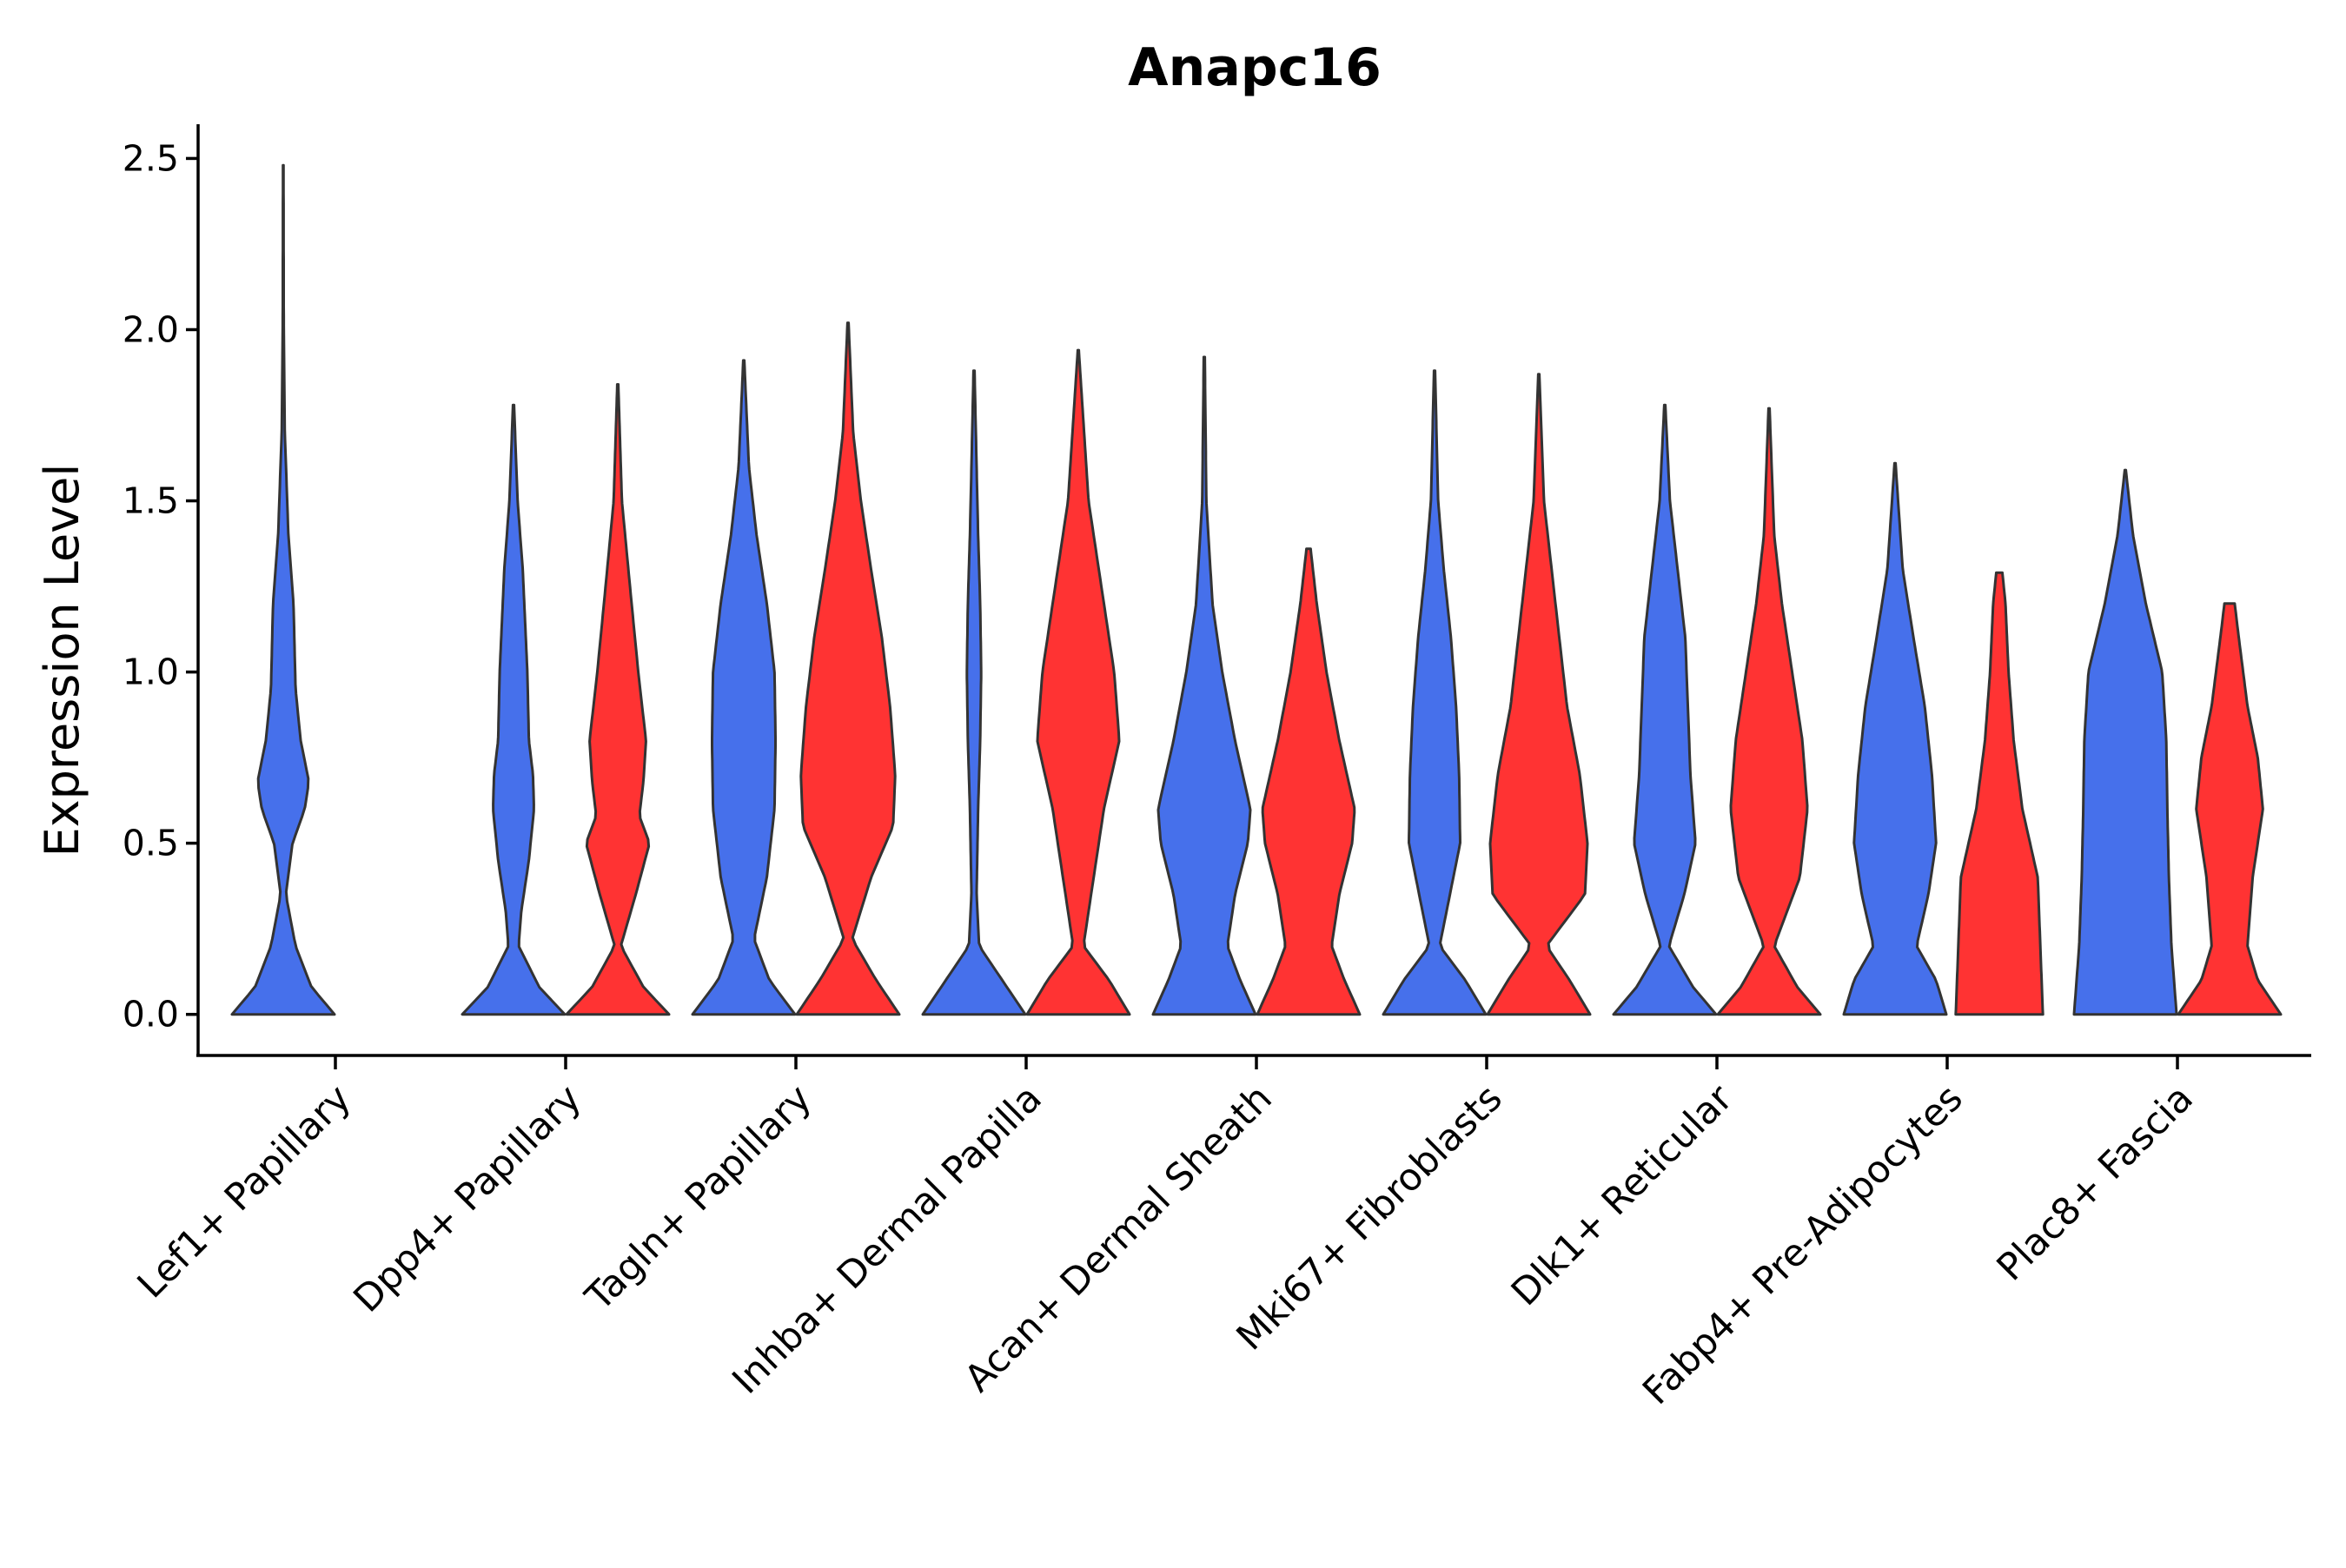  Describe the element at coordinates (151, 672) in the screenshot. I see `y-tick-label: 1.0` at that location.